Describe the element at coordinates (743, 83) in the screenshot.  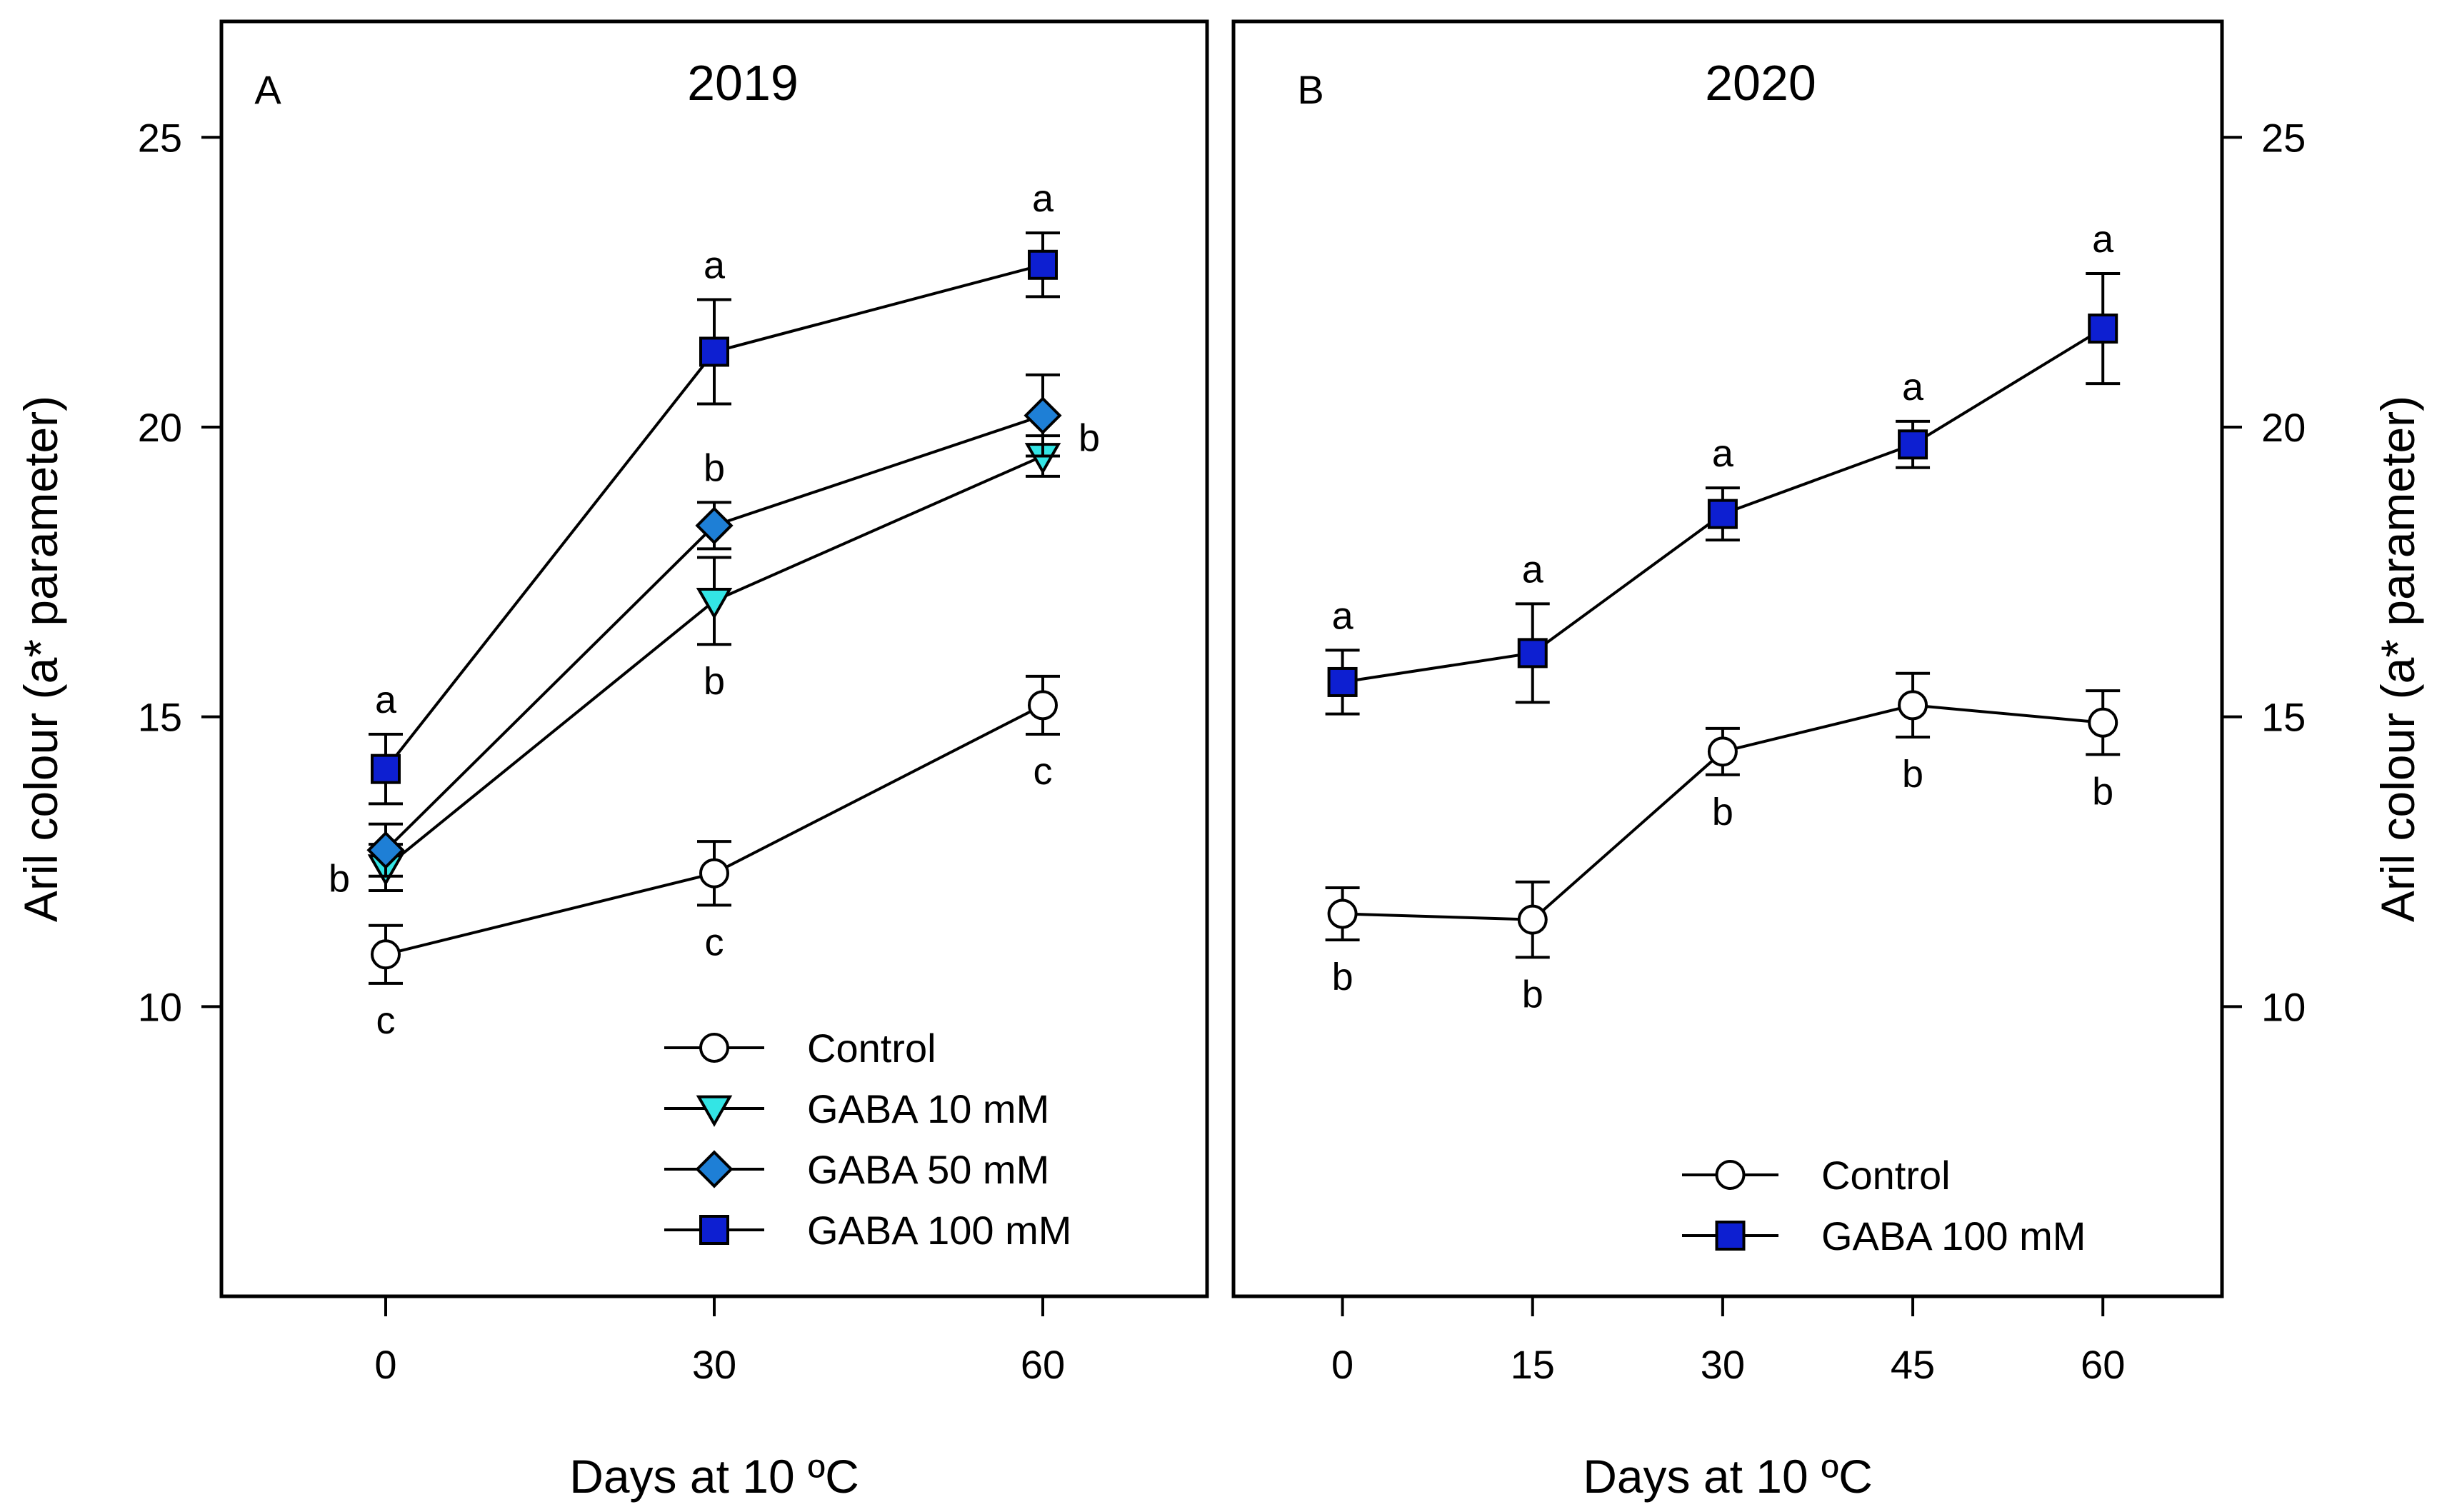
I see `panel-title: 2019` at that location.